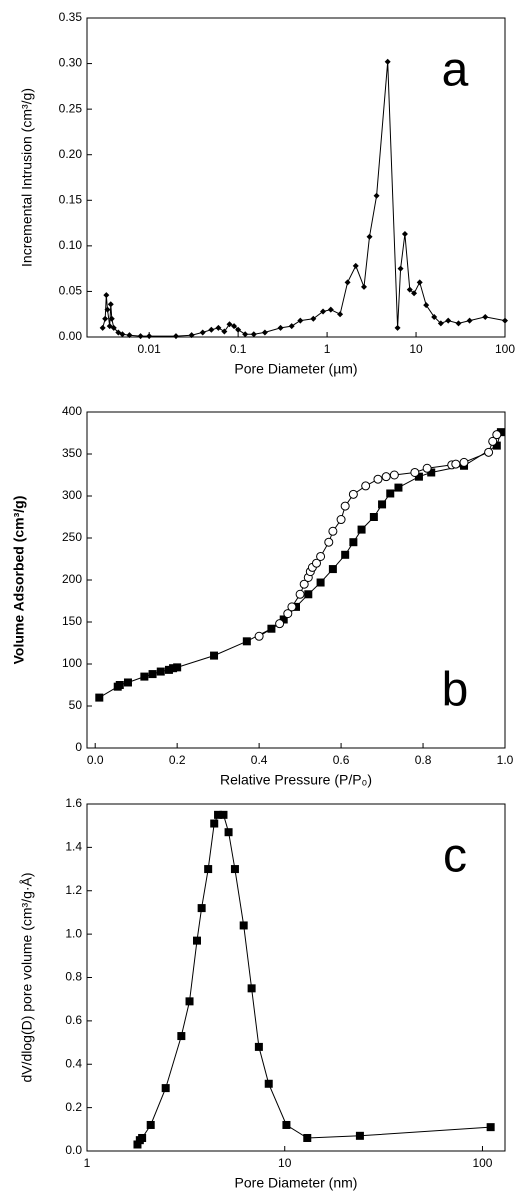 The width and height of the screenshot is (519, 1201). Describe the element at coordinates (455, 70) in the screenshot. I see `panel-label: a` at that location.